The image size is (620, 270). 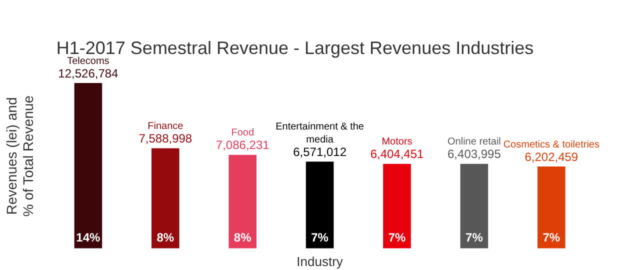 What do you see at coordinates (551, 157) in the screenshot?
I see `data-label: 6,202,459` at bounding box center [551, 157].